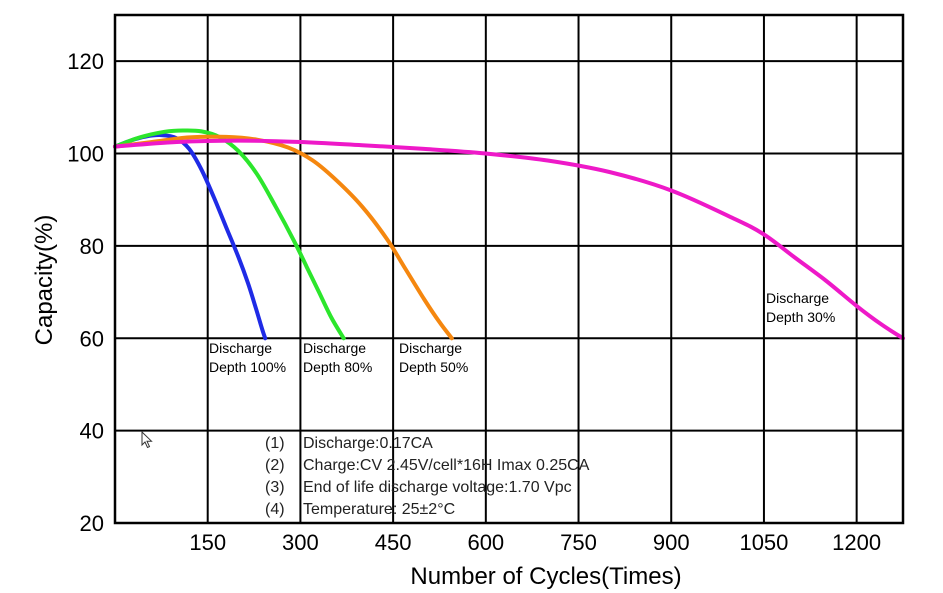 Image resolution: width=943 pixels, height=593 pixels. I want to click on x-tick-label-900: 900, so click(671, 542).